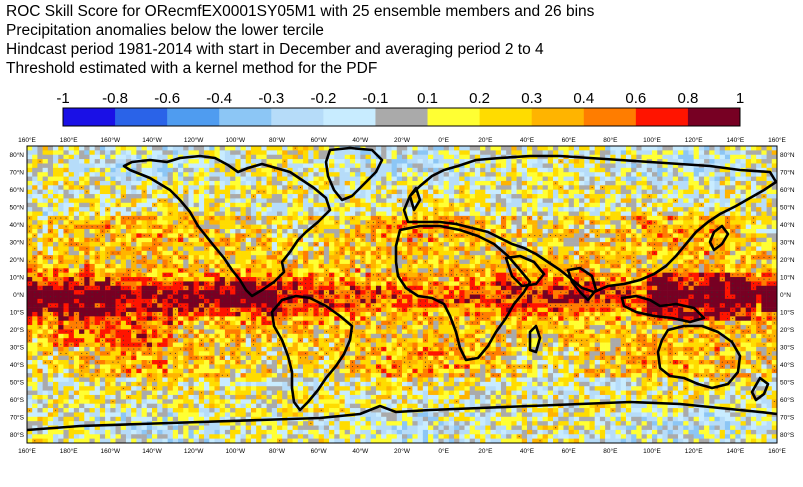 The image size is (803, 487). I want to click on lon-label-top: 160°W, so click(111, 140).